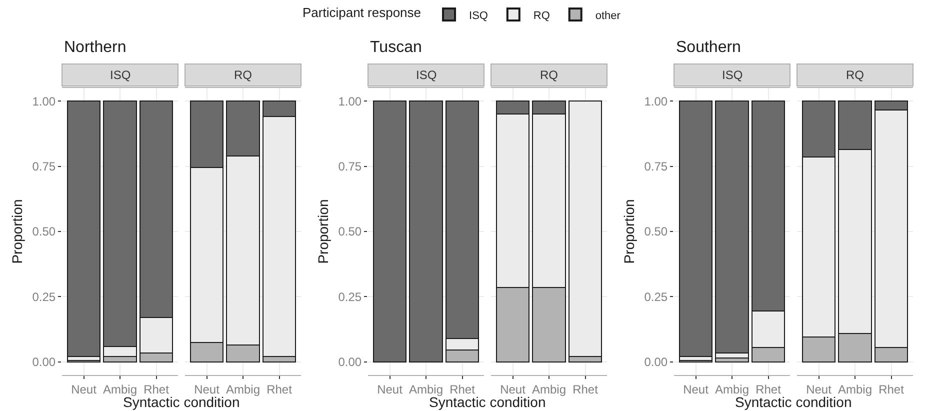 The height and width of the screenshot is (411, 927). I want to click on chart-title: Tuscan, so click(396, 47).